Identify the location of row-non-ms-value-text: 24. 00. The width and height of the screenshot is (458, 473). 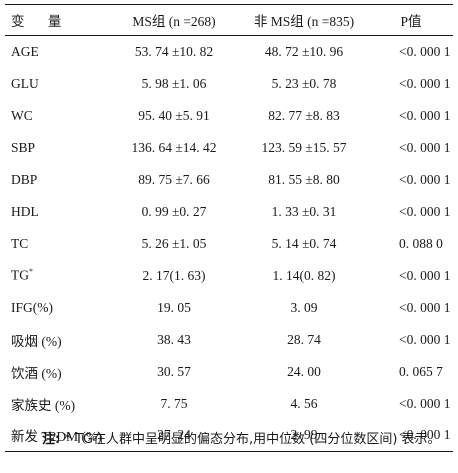
(304, 371).